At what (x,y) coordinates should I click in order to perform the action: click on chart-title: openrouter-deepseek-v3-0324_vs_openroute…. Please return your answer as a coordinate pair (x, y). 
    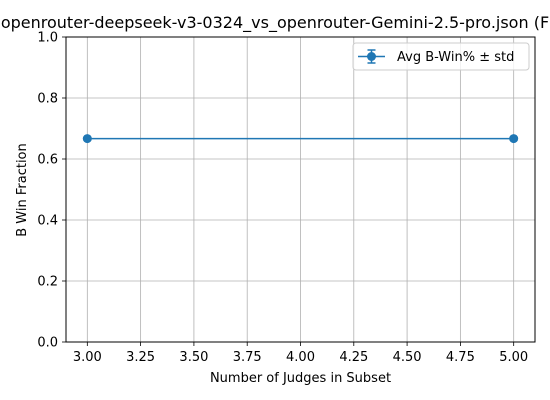
    Looking at the image, I should click on (275, 23).